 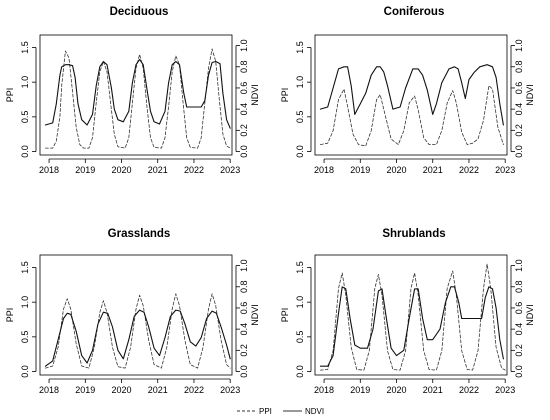 What do you see at coordinates (139, 234) in the screenshot?
I see `panel-title: Grasslands` at bounding box center [139, 234].